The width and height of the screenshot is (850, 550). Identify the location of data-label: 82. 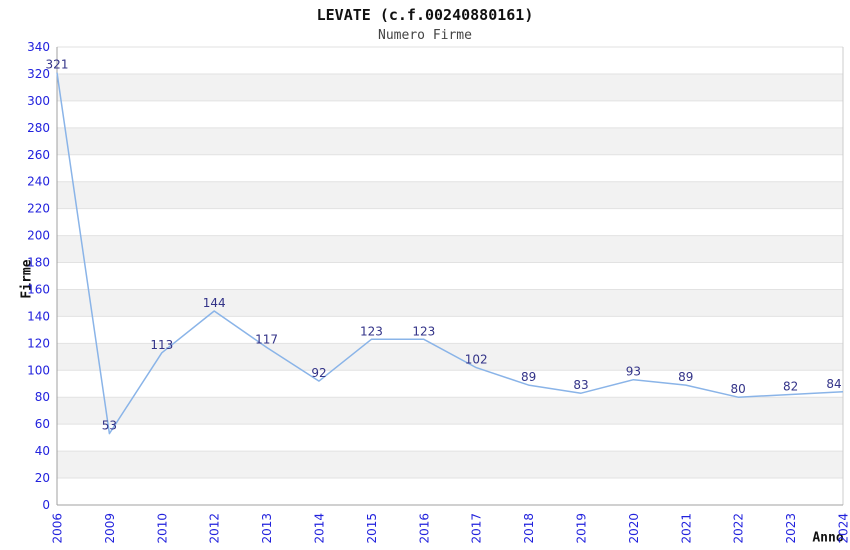
(790, 387).